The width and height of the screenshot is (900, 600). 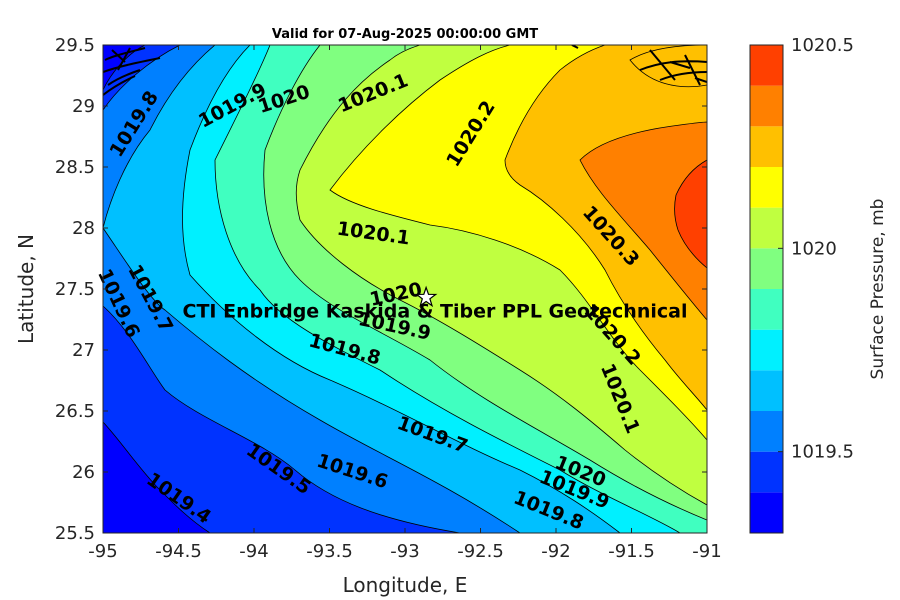 What do you see at coordinates (878, 289) in the screenshot?
I see `colorbar-label: Surface Pressure, mb` at bounding box center [878, 289].